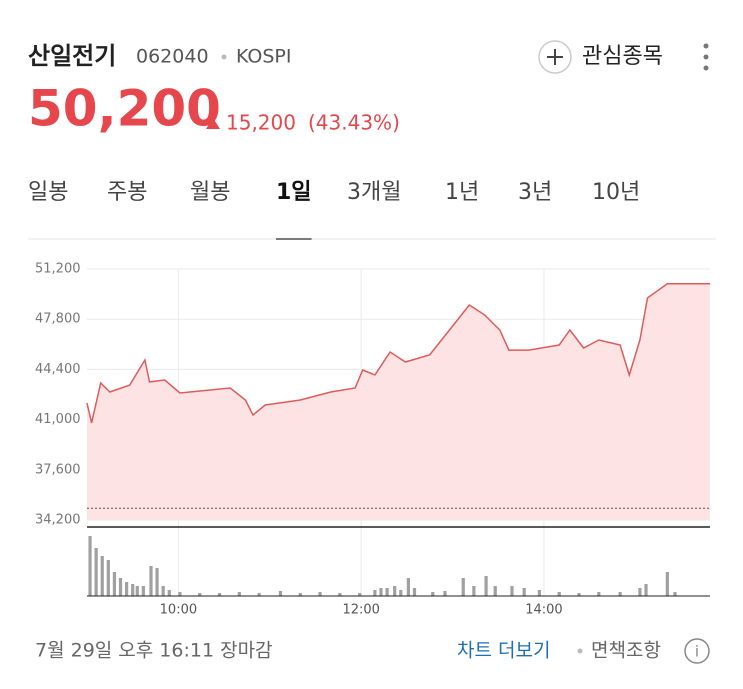 The height and width of the screenshot is (689, 743). I want to click on tab: 1일, so click(294, 192).